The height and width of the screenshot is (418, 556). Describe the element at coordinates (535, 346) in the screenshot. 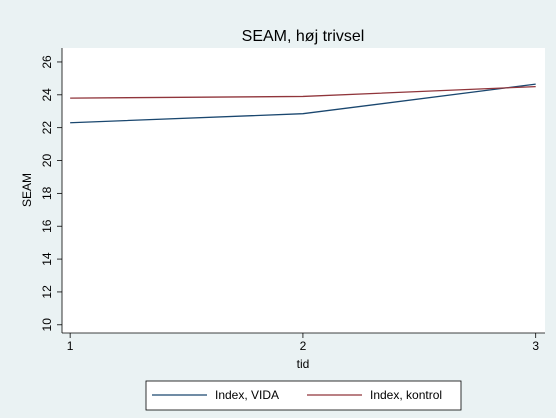

I see `x-tick-label: 3` at that location.